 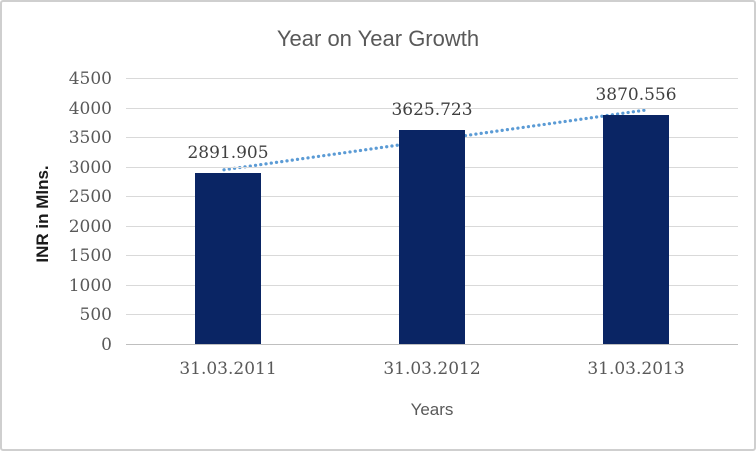 I want to click on chart-title: Year on Year Growth, so click(x=378, y=38).